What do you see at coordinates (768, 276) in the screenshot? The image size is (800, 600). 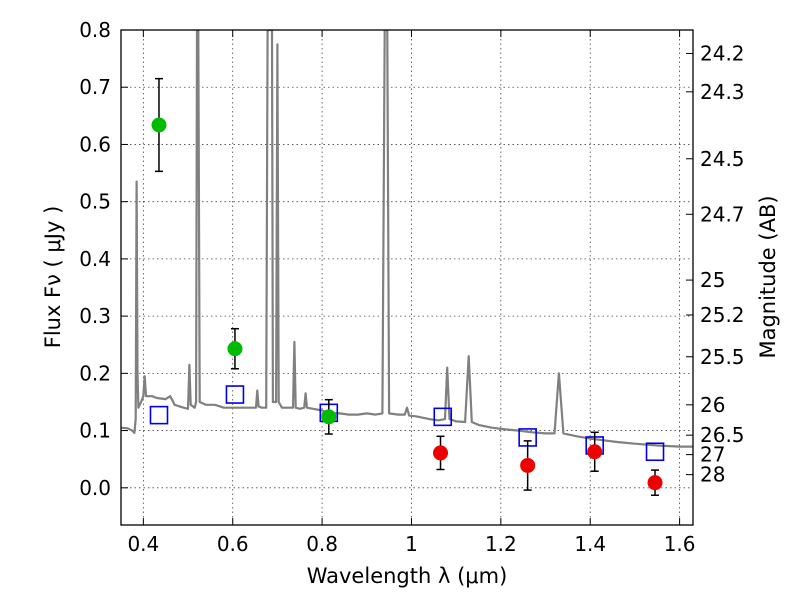 I see `y-axis-right-label: Magnitude (AB)` at bounding box center [768, 276].